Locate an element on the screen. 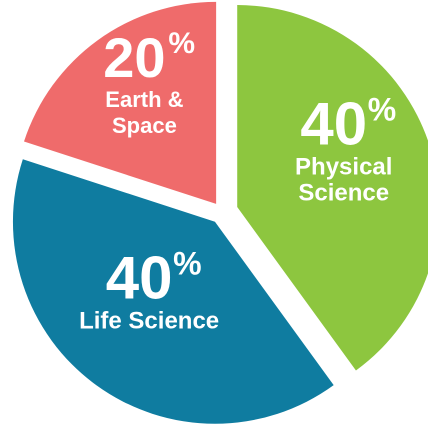 The height and width of the screenshot is (428, 428). slice-value-physical-science: 40 is located at coordinates (333, 123).